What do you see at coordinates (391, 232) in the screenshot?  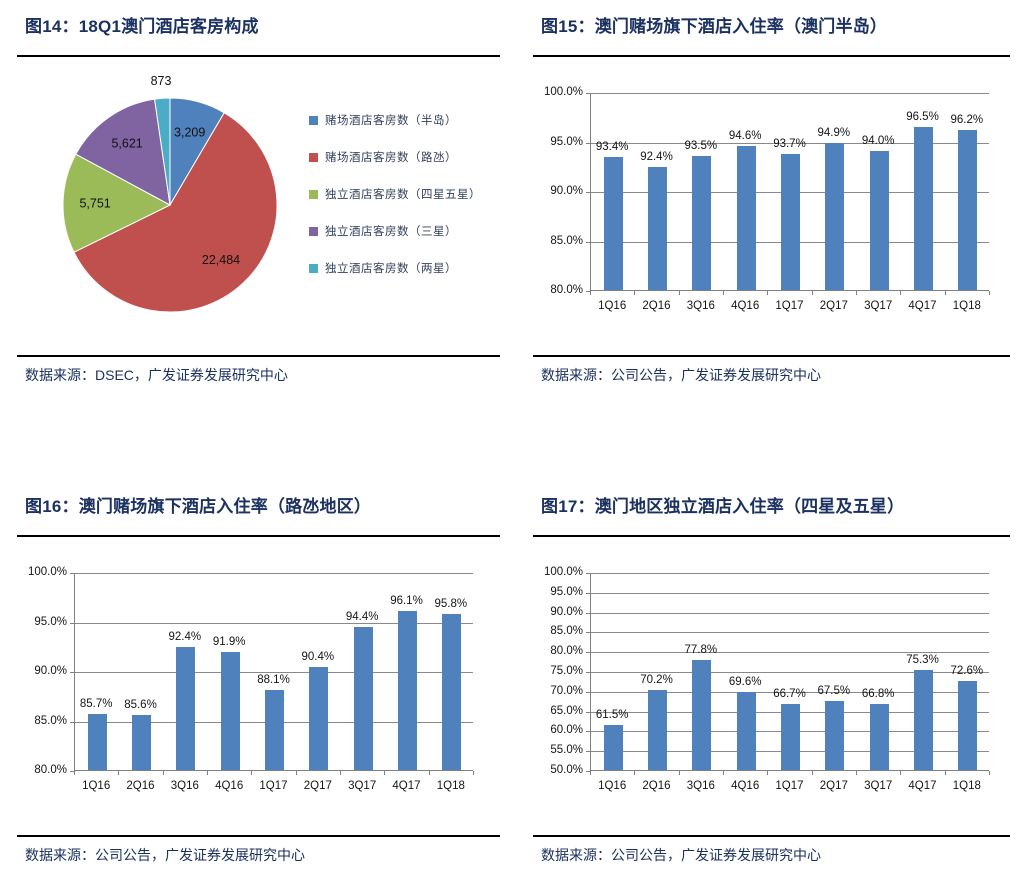 I see `legend-label: 独立酒店客房数（三星）` at bounding box center [391, 232].